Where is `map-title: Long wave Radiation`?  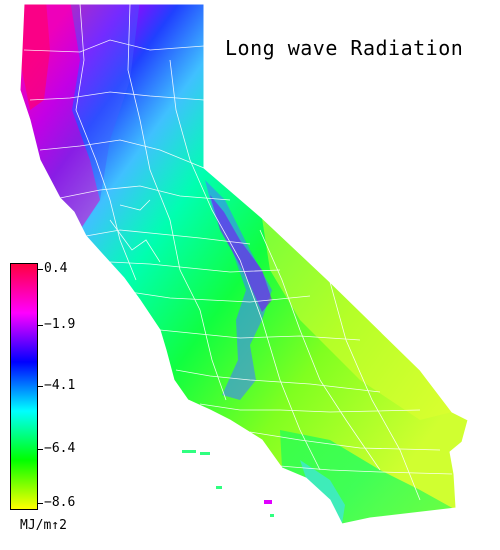 map-title: Long wave Radiation is located at coordinates (344, 48).